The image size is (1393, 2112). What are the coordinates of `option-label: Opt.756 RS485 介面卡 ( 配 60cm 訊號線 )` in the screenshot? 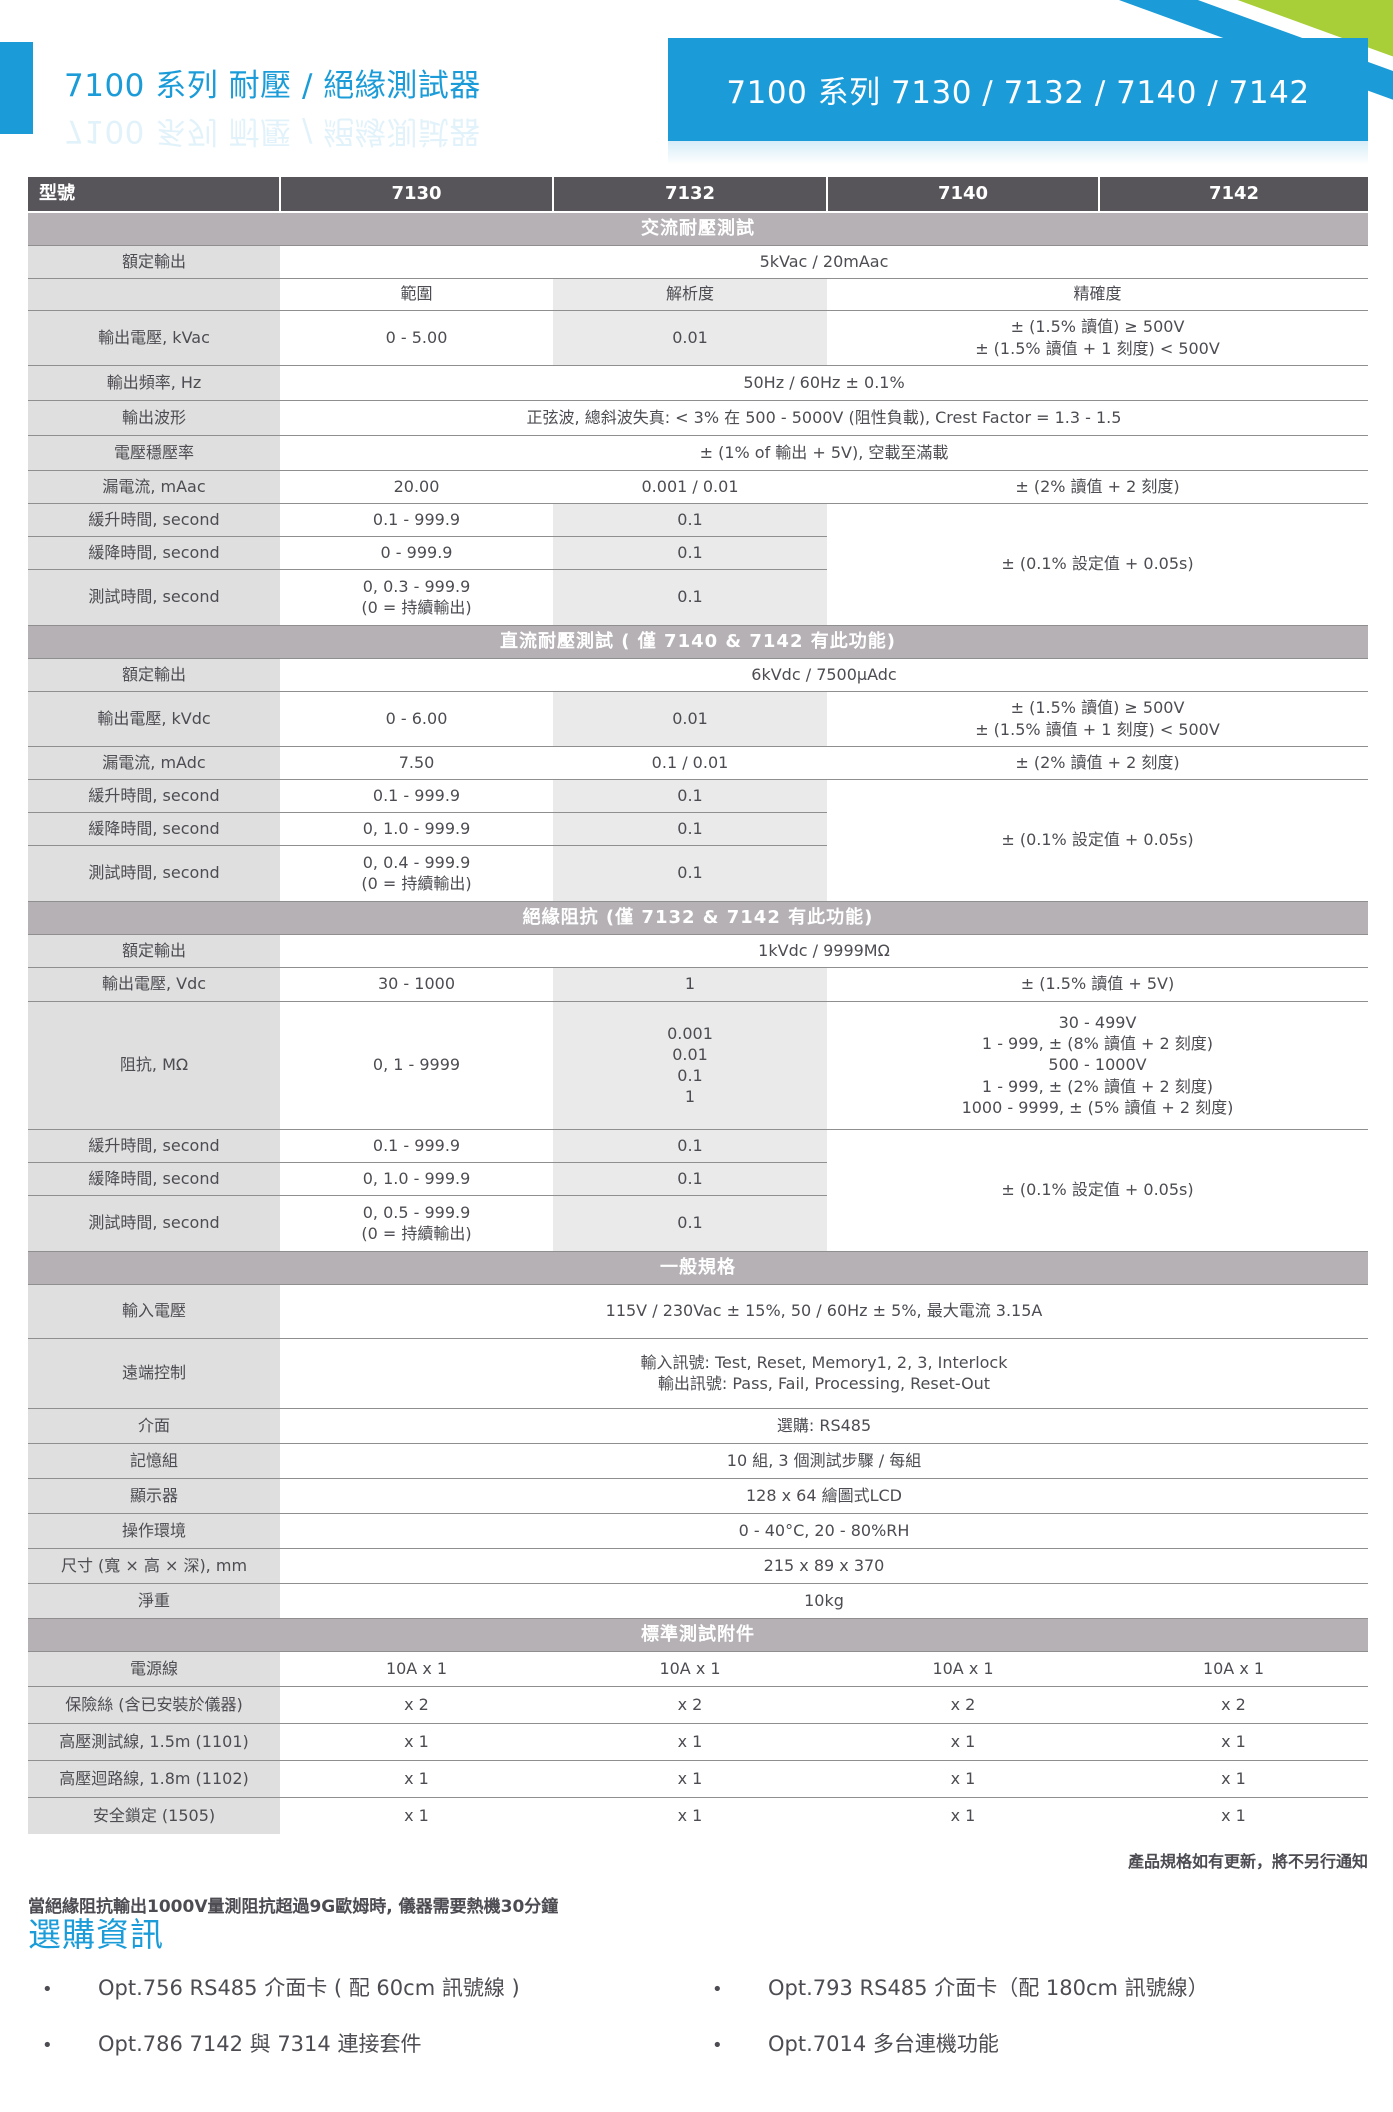 It's located at (309, 1988).